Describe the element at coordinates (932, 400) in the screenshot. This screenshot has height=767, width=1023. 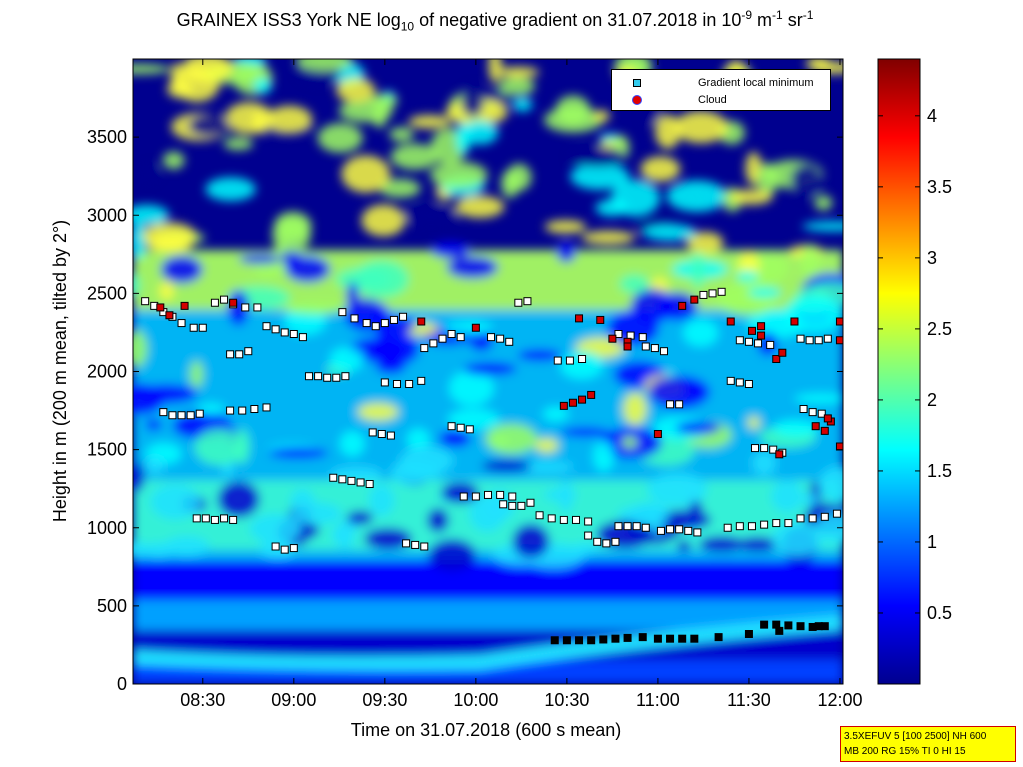
I see `colorbar-tick-label: 2` at that location.